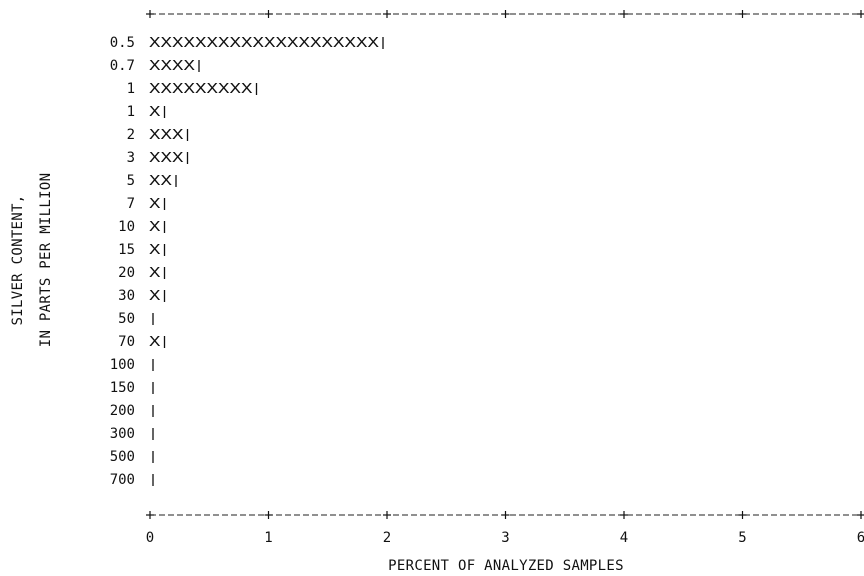 The width and height of the screenshot is (864, 576). What do you see at coordinates (268, 538) in the screenshot?
I see `x-tick-label: 1` at bounding box center [268, 538].